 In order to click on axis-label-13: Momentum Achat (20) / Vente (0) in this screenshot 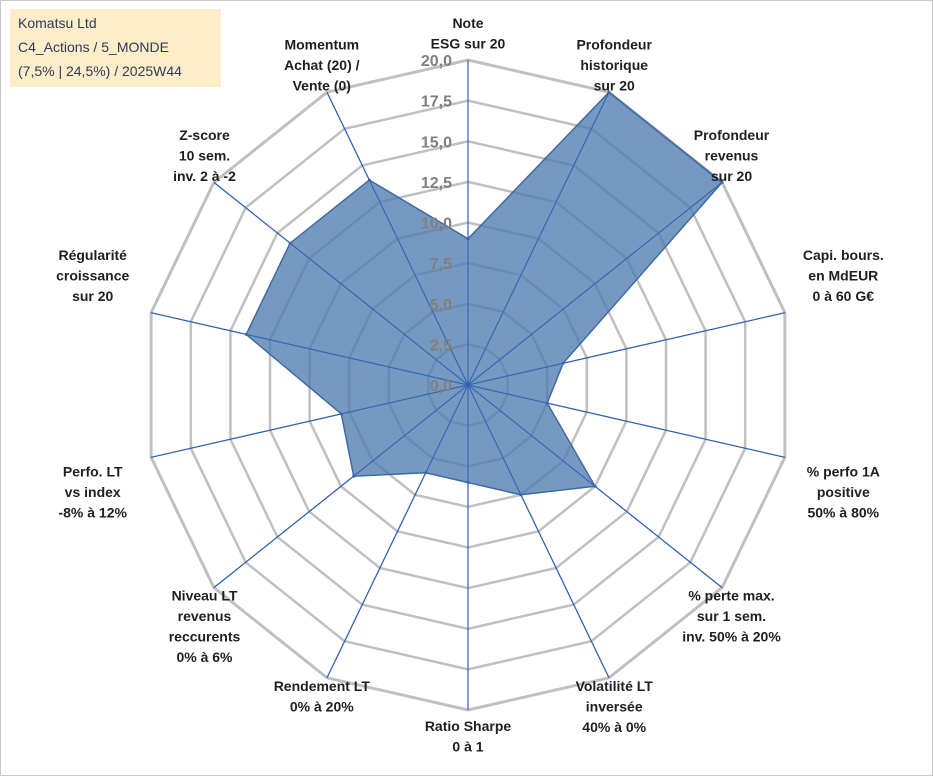, I will do `click(322, 65)`.